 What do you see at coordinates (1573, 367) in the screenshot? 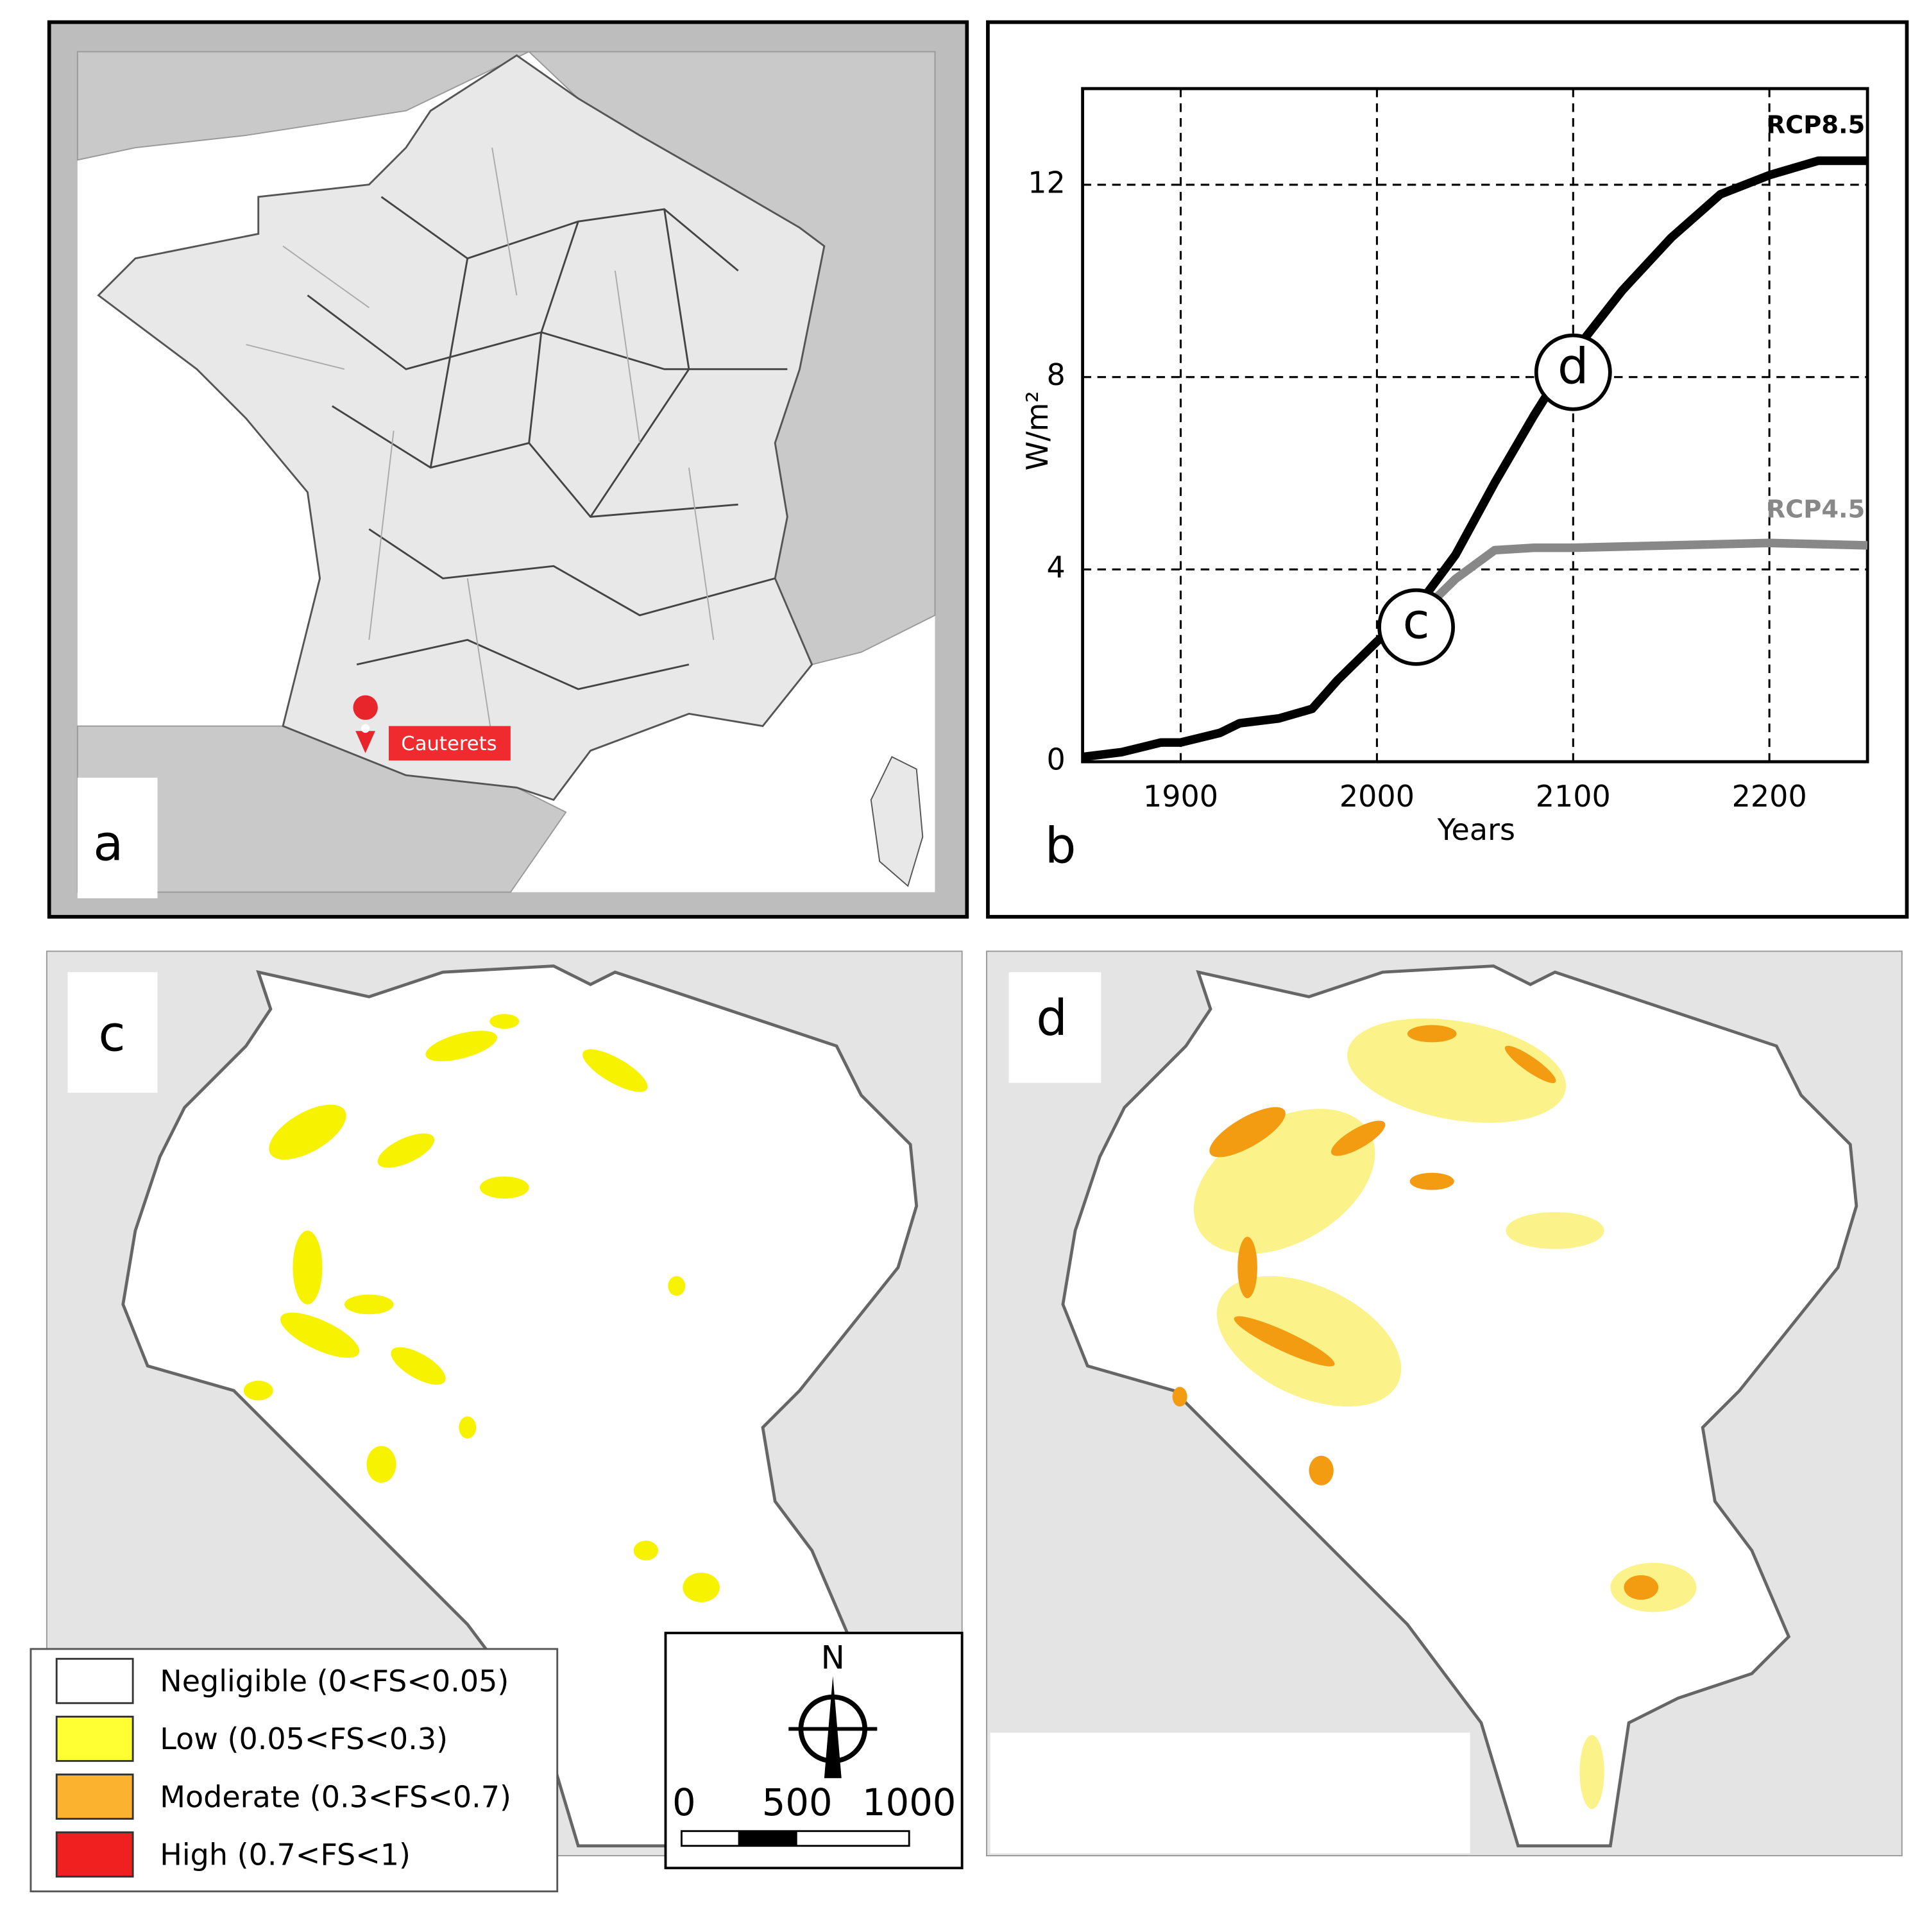
I see `annotation-label: d` at bounding box center [1573, 367].